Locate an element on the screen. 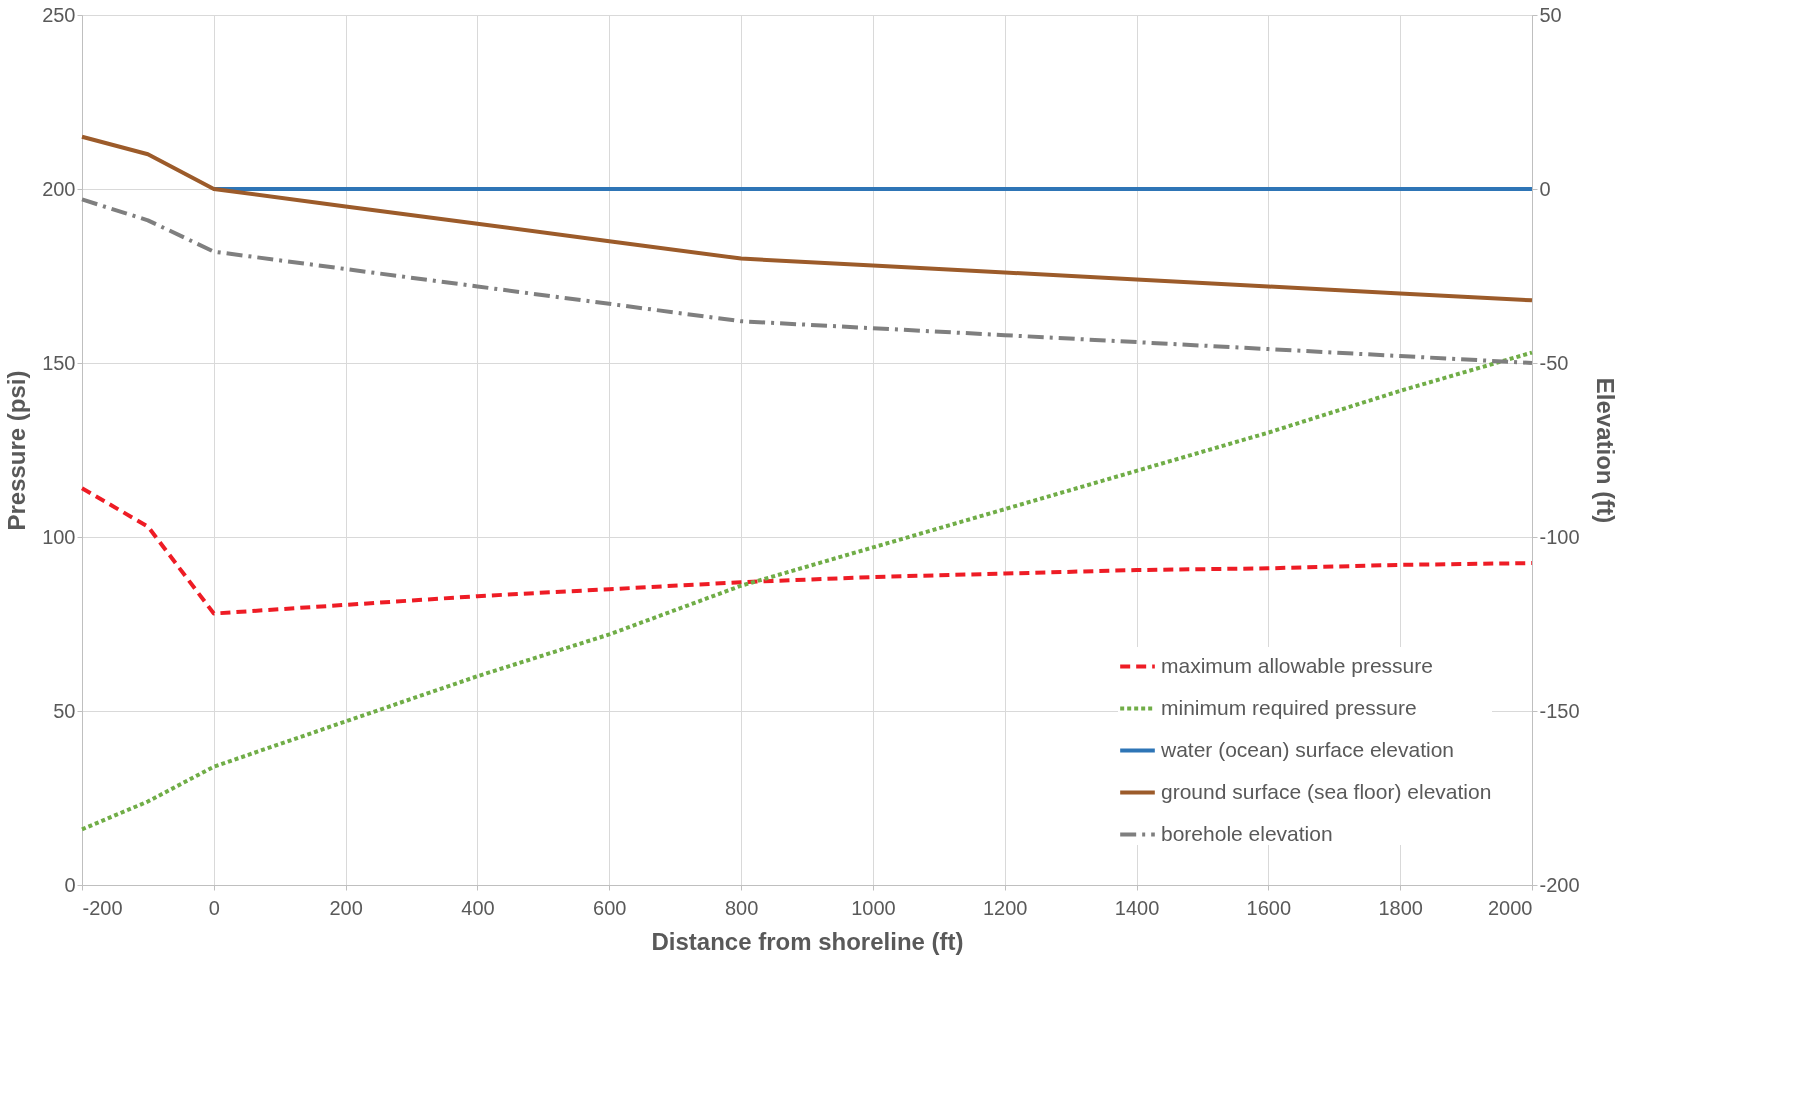 This screenshot has width=1793, height=1097. y2-tick-label: -100 is located at coordinates (1559, 536).